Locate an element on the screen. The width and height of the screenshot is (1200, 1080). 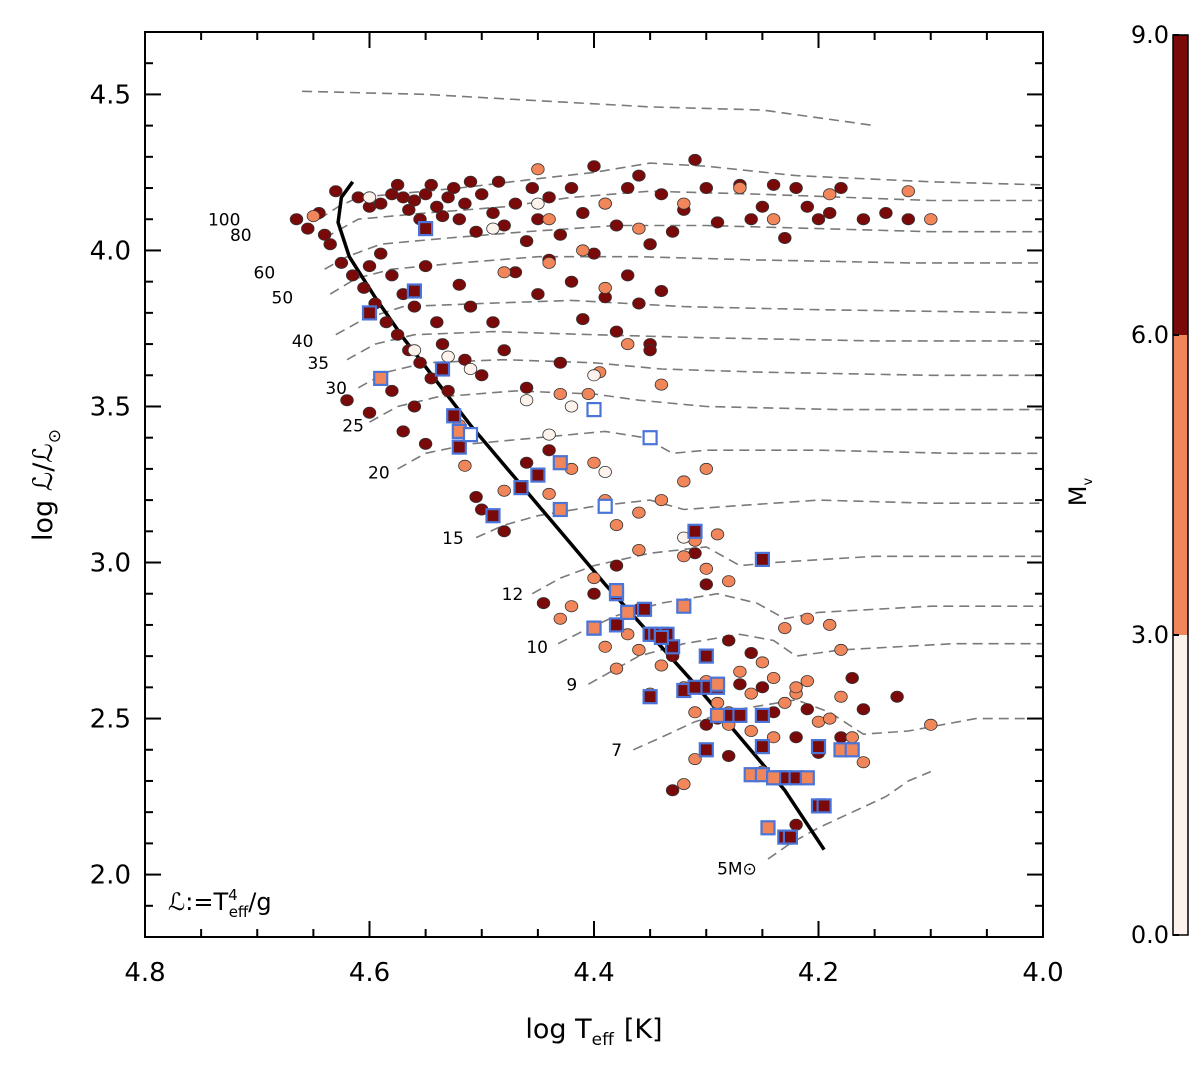
track-label: 25 is located at coordinates (353, 426).